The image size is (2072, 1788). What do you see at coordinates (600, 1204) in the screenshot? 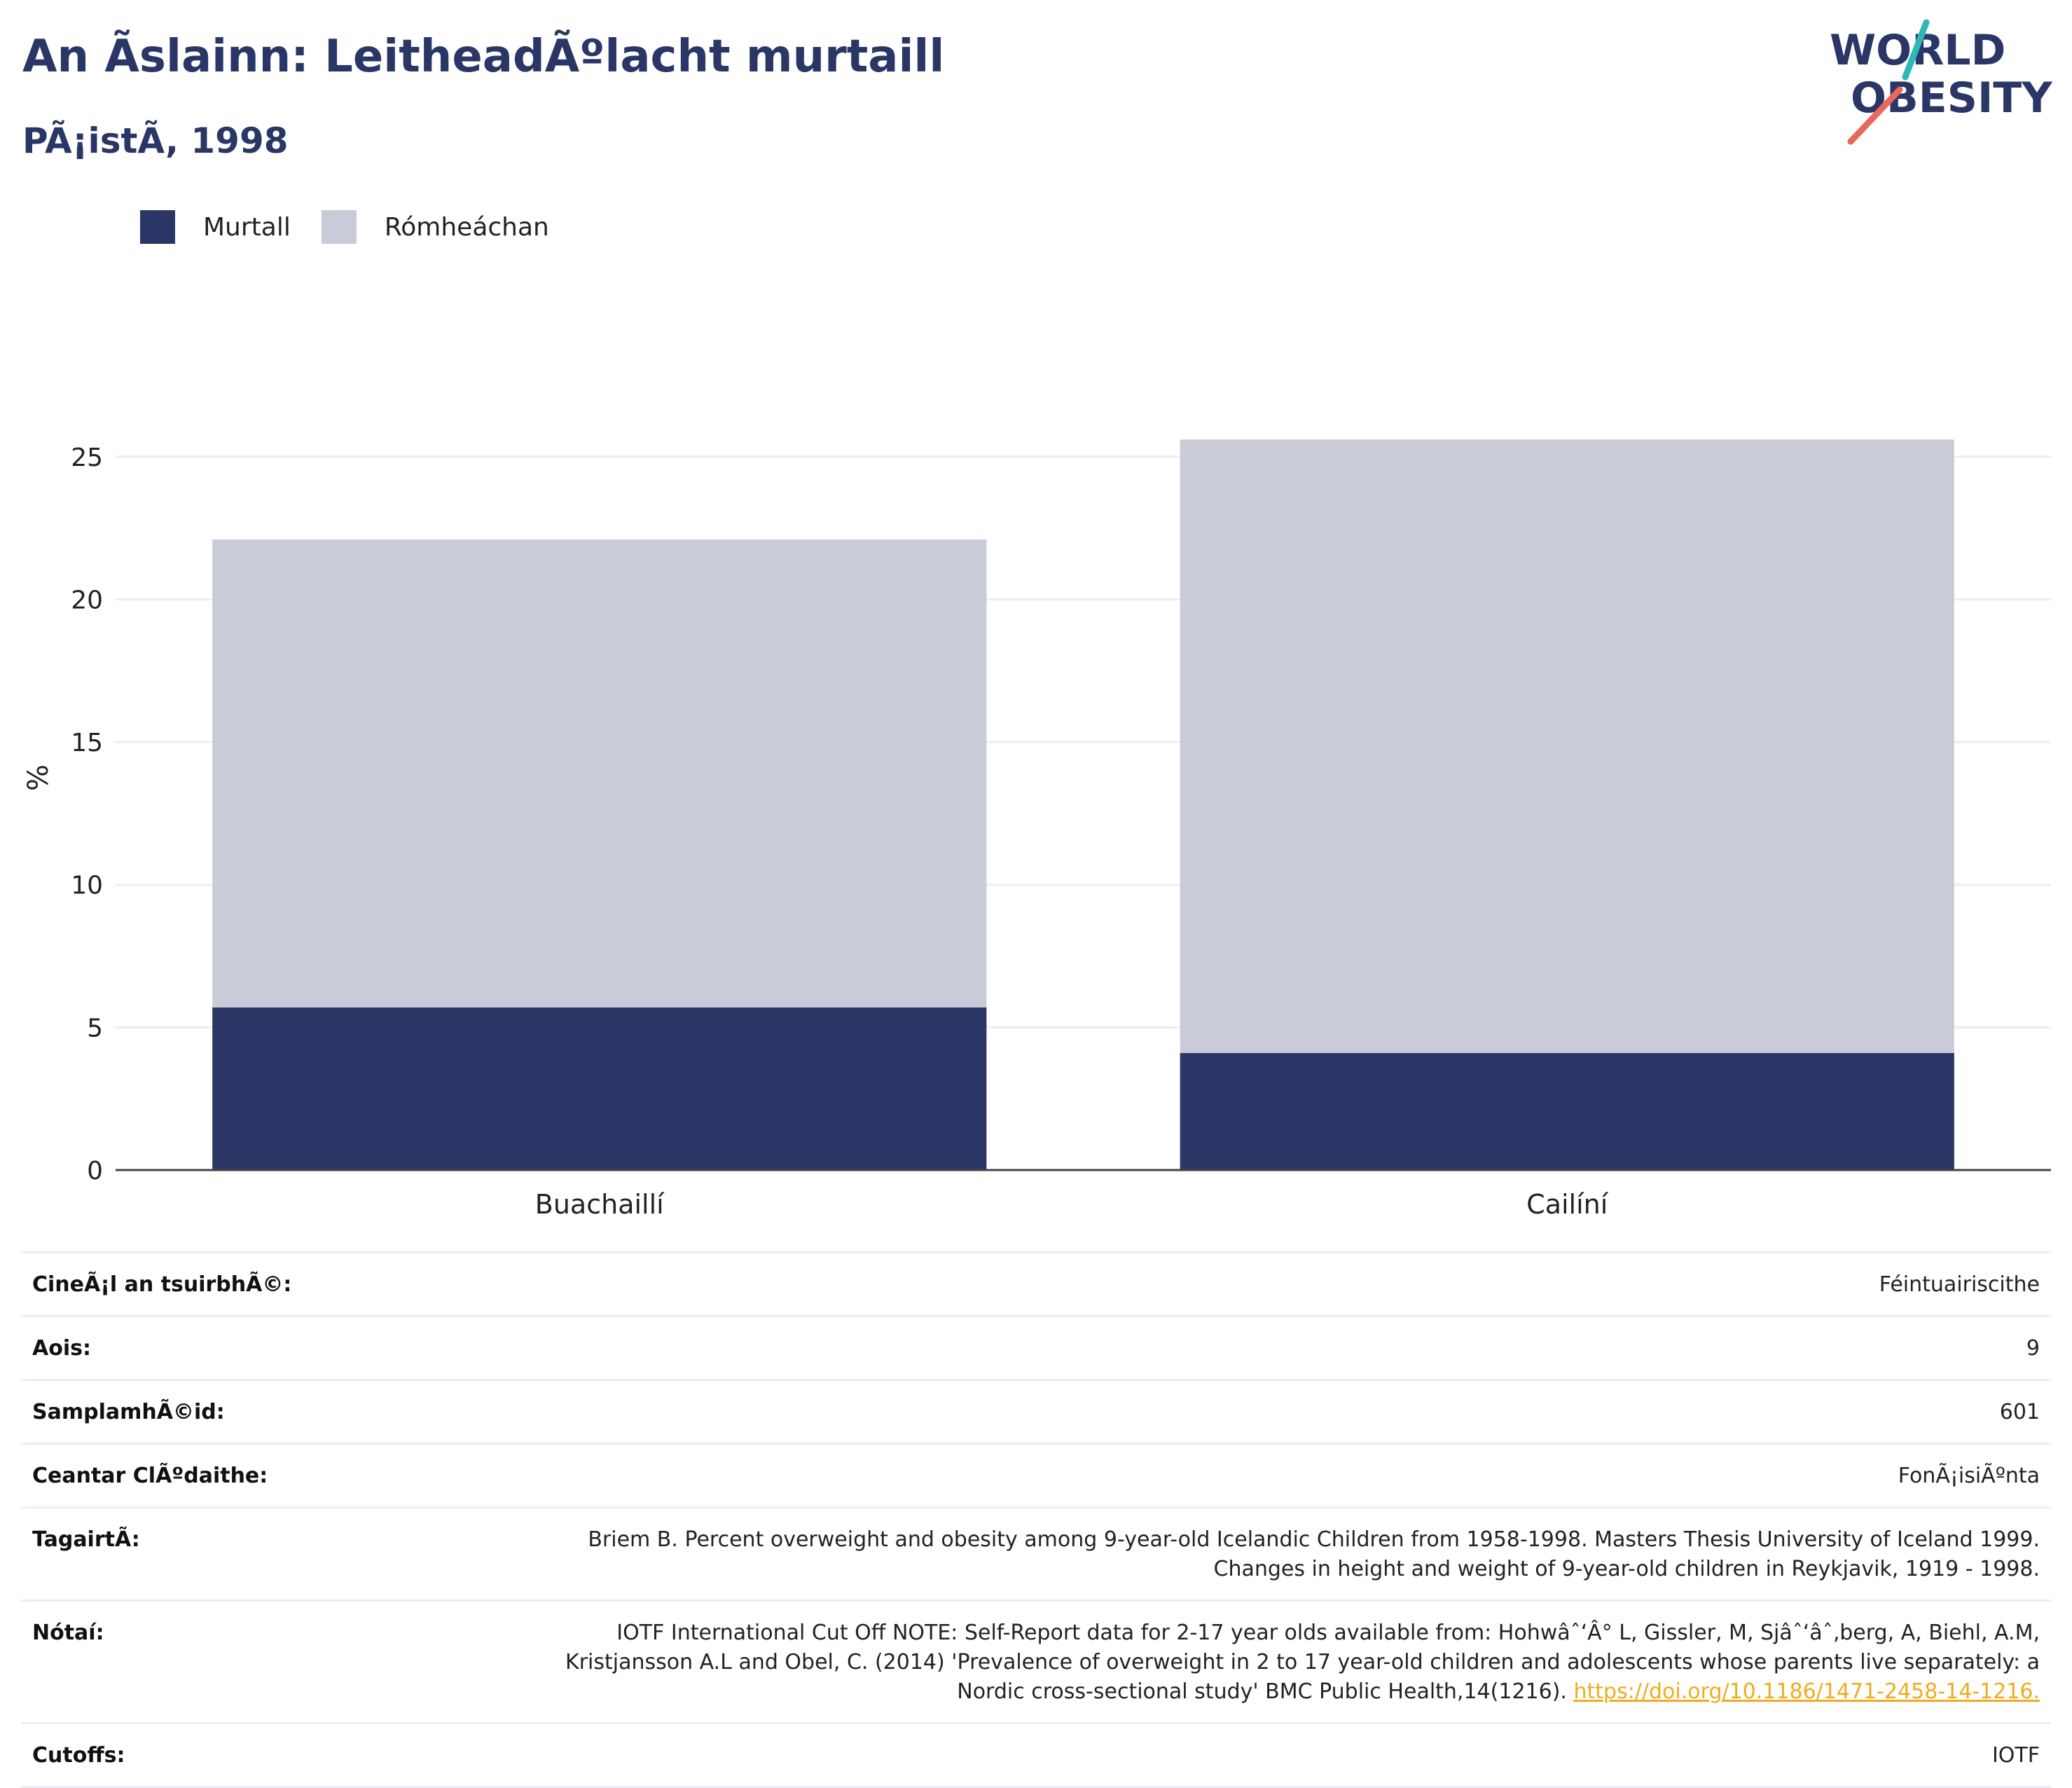
I see `x-tick-label-0: Buachaillí` at bounding box center [600, 1204].